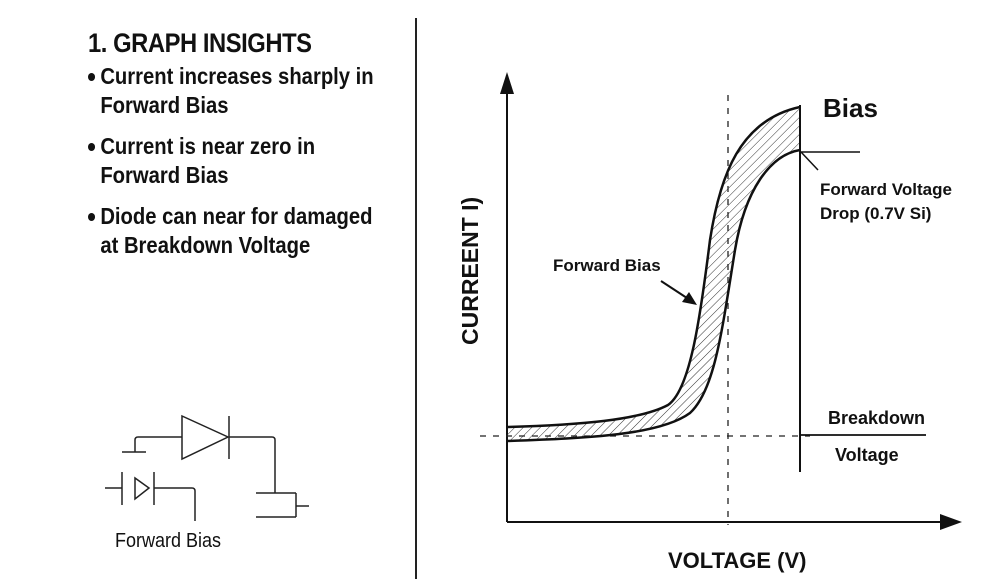 The image size is (1005, 579). What do you see at coordinates (168, 541) in the screenshot?
I see `circuit-caption: Forward Bias` at bounding box center [168, 541].